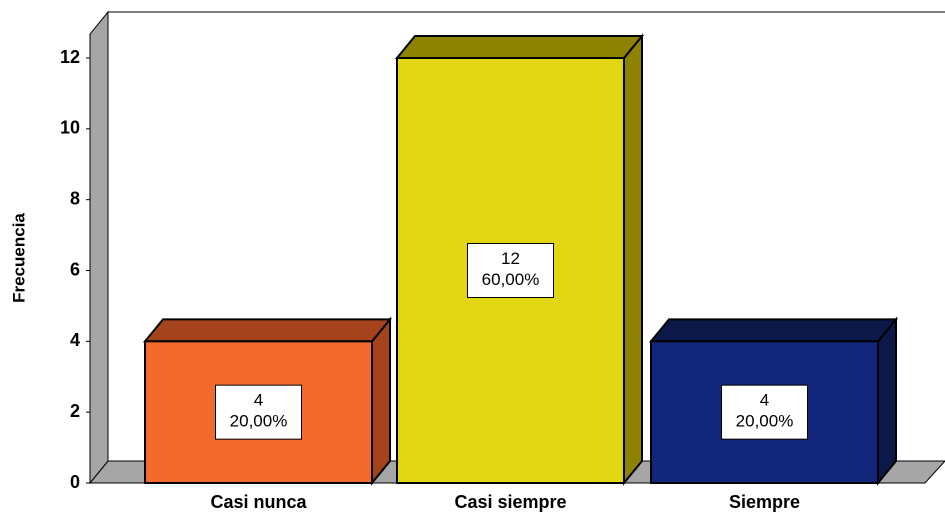 The height and width of the screenshot is (517, 945). What do you see at coordinates (75, 198) in the screenshot?
I see `y-tick-label: 8` at bounding box center [75, 198].